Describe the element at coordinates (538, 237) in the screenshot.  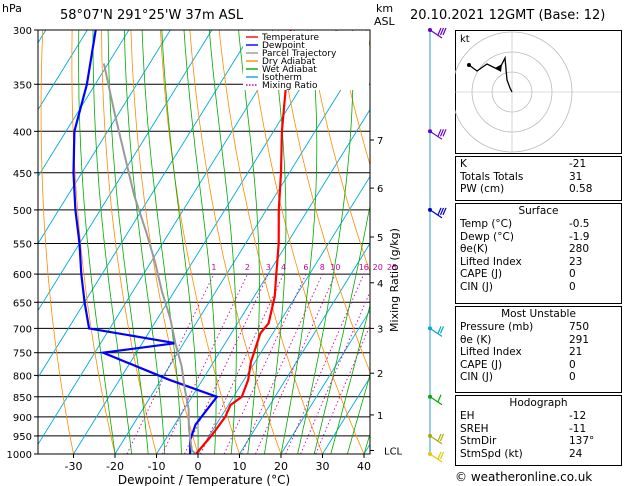
I see `param-row: Dewp (°C) -1.9` at that location.